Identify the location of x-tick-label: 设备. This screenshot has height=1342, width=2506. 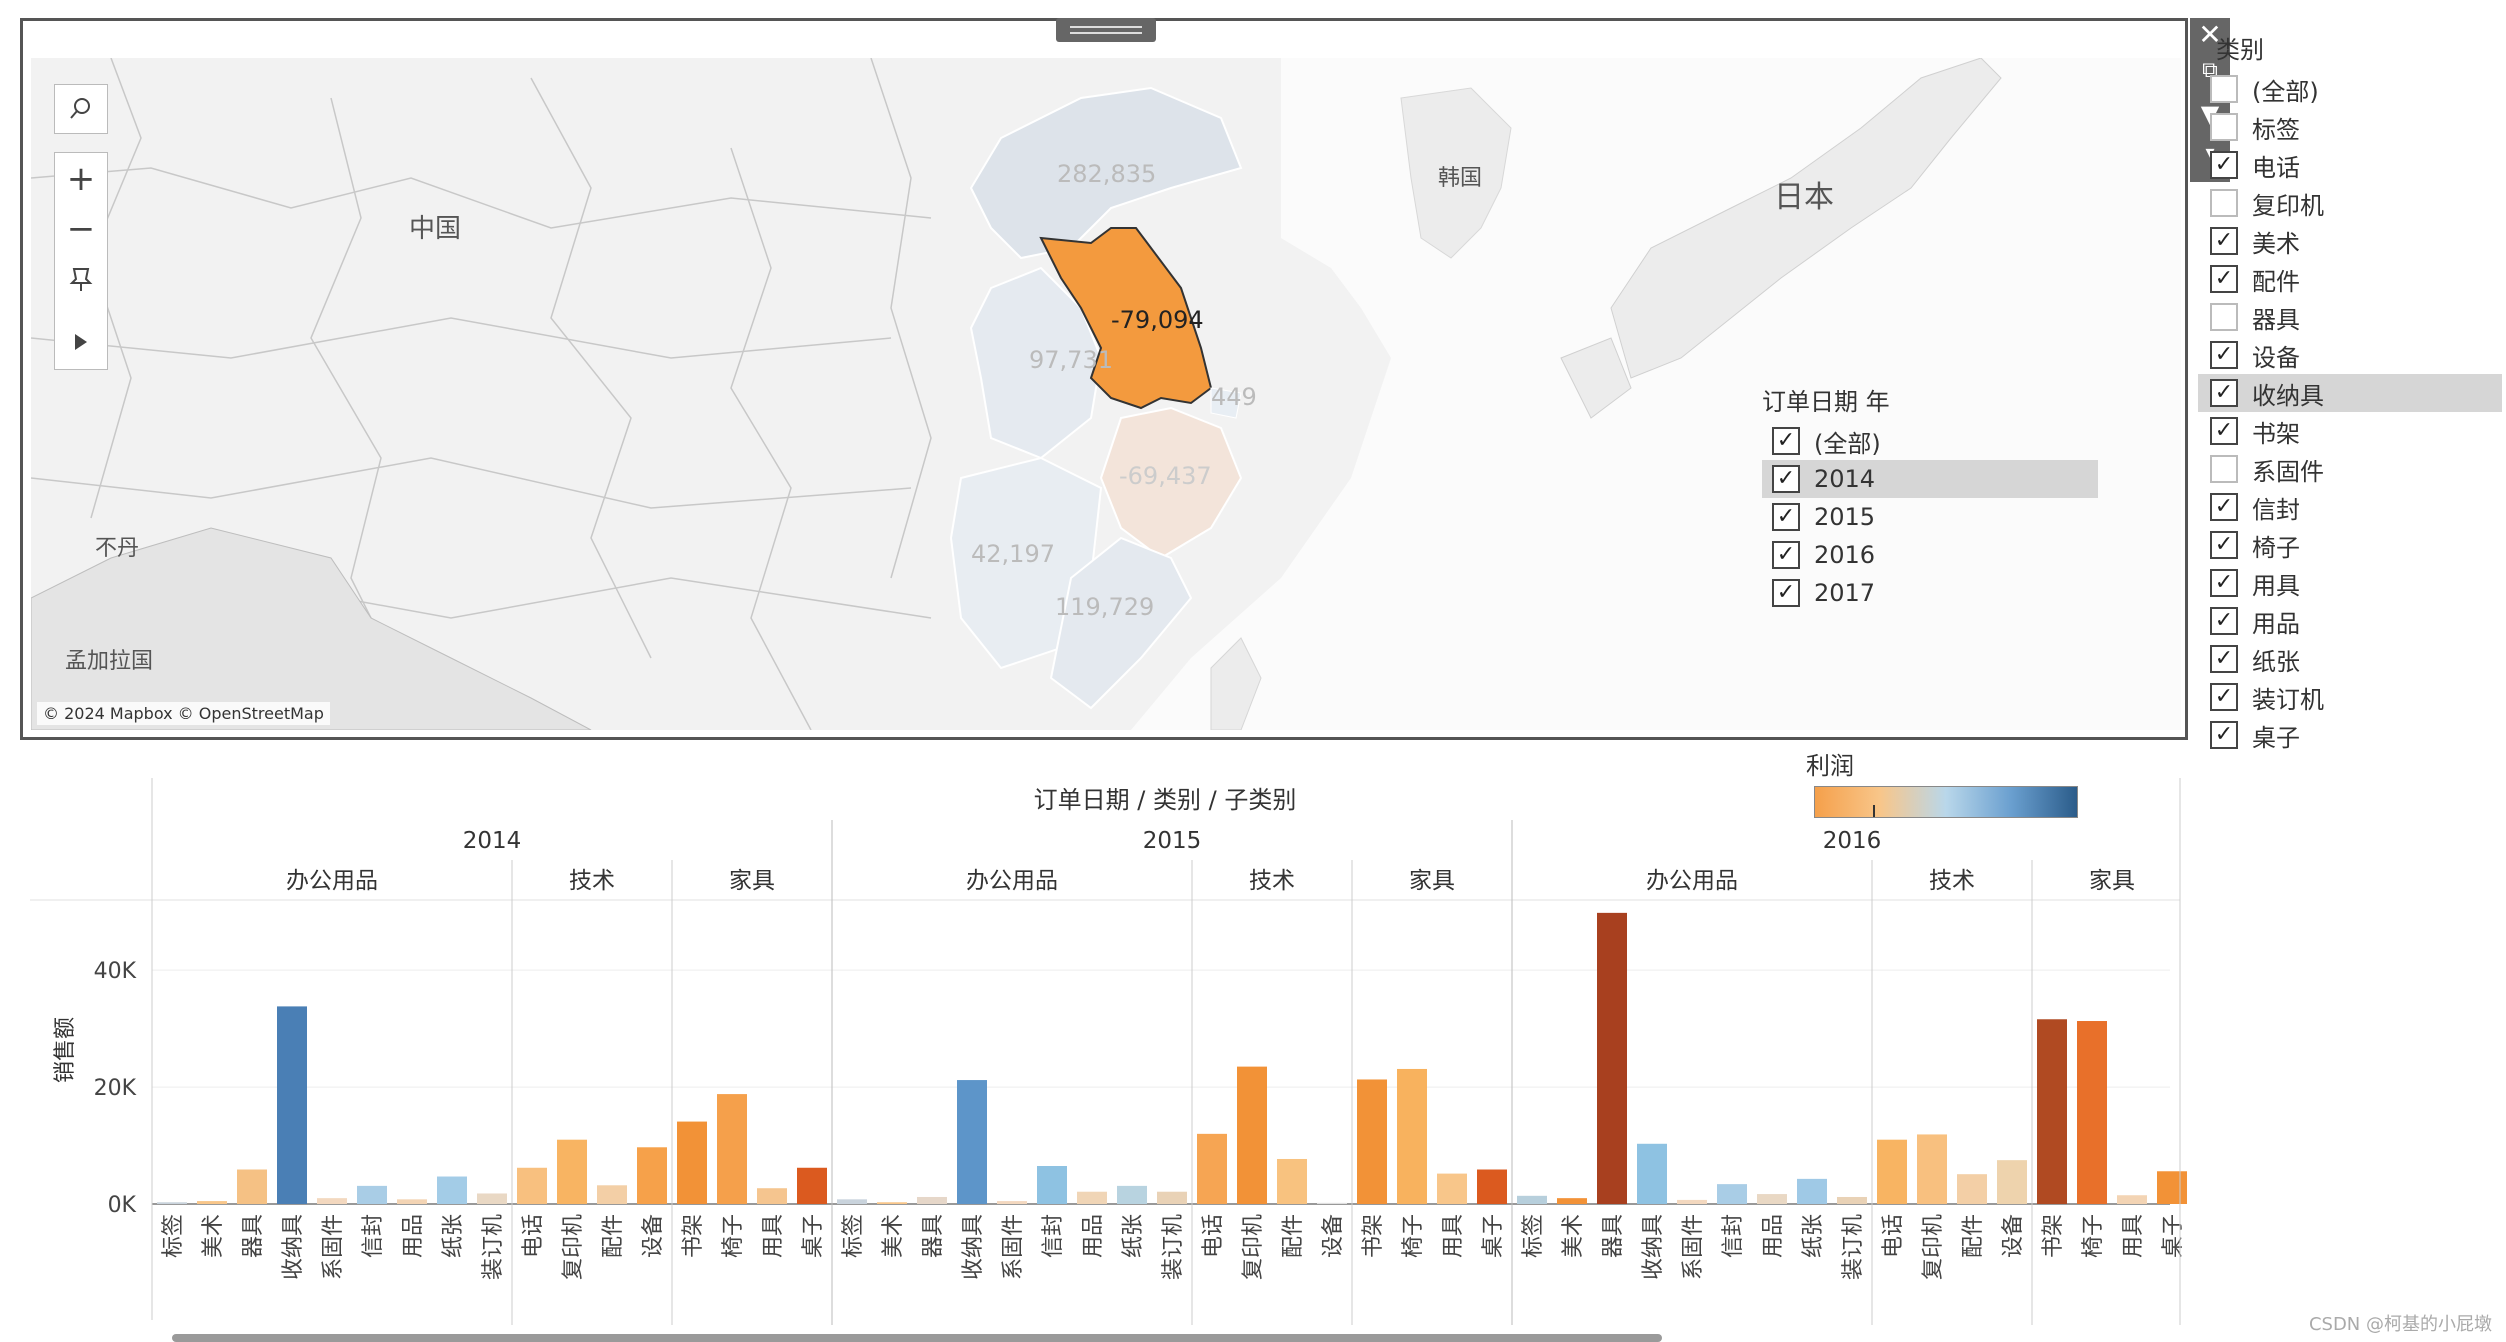
(2013, 1236).